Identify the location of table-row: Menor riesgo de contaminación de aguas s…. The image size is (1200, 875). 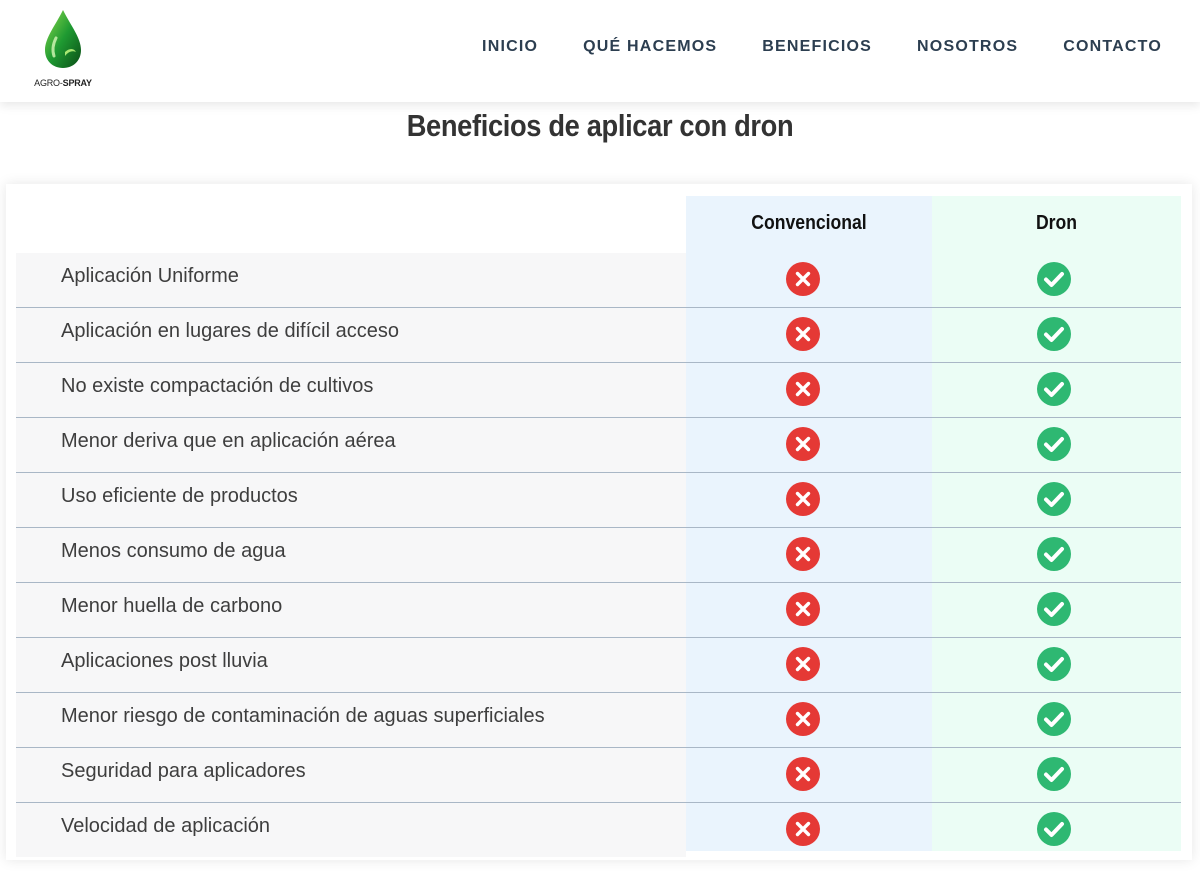
(598, 720).